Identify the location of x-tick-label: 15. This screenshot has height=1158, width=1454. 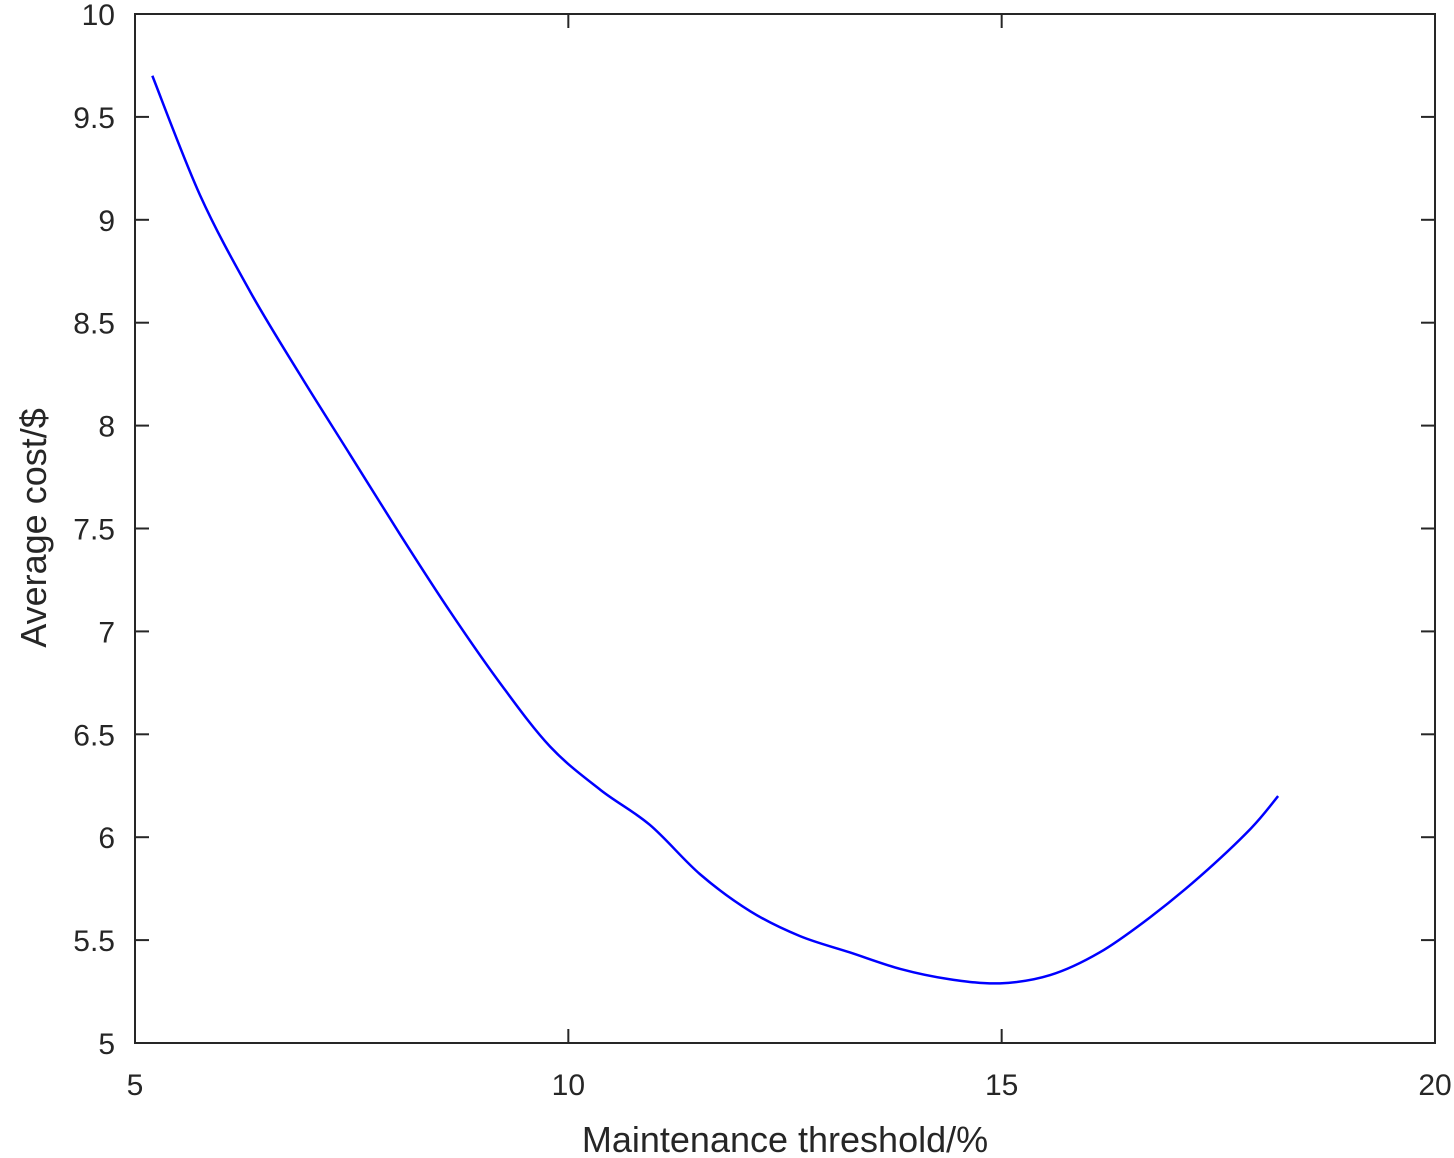
(1001, 1085).